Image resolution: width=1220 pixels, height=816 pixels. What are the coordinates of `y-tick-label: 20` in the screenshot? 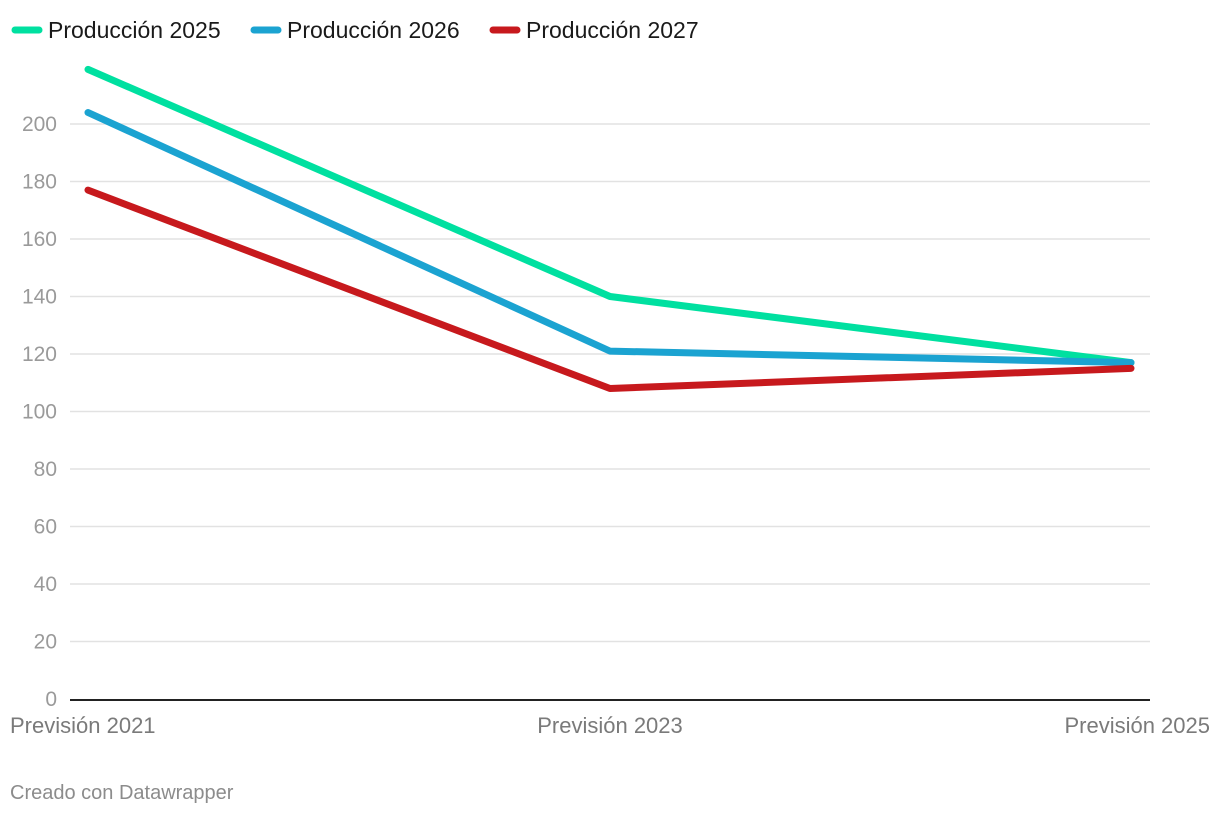 It's located at (45, 642).